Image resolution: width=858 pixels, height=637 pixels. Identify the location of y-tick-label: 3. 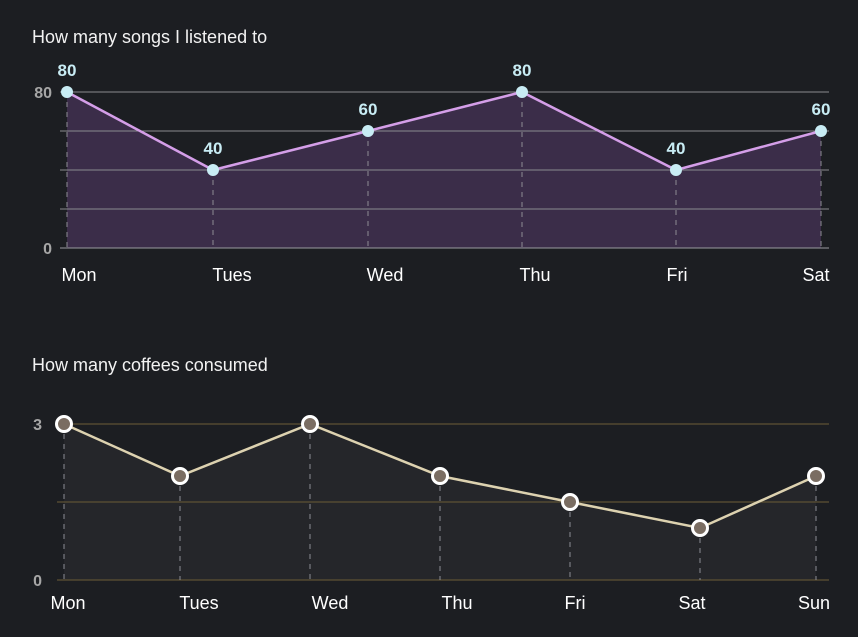
(37, 425).